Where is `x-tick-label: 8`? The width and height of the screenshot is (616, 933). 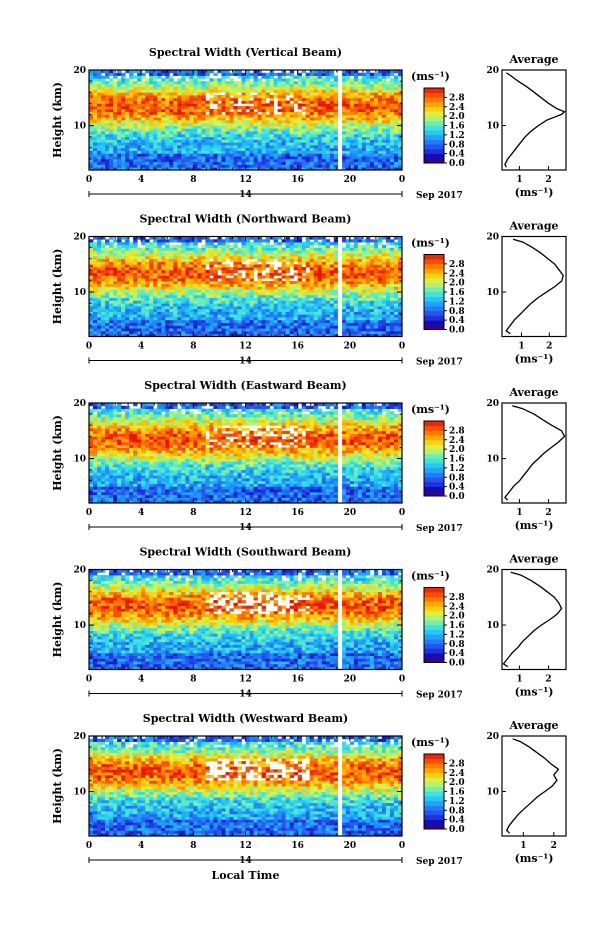 x-tick-label: 8 is located at coordinates (193, 180).